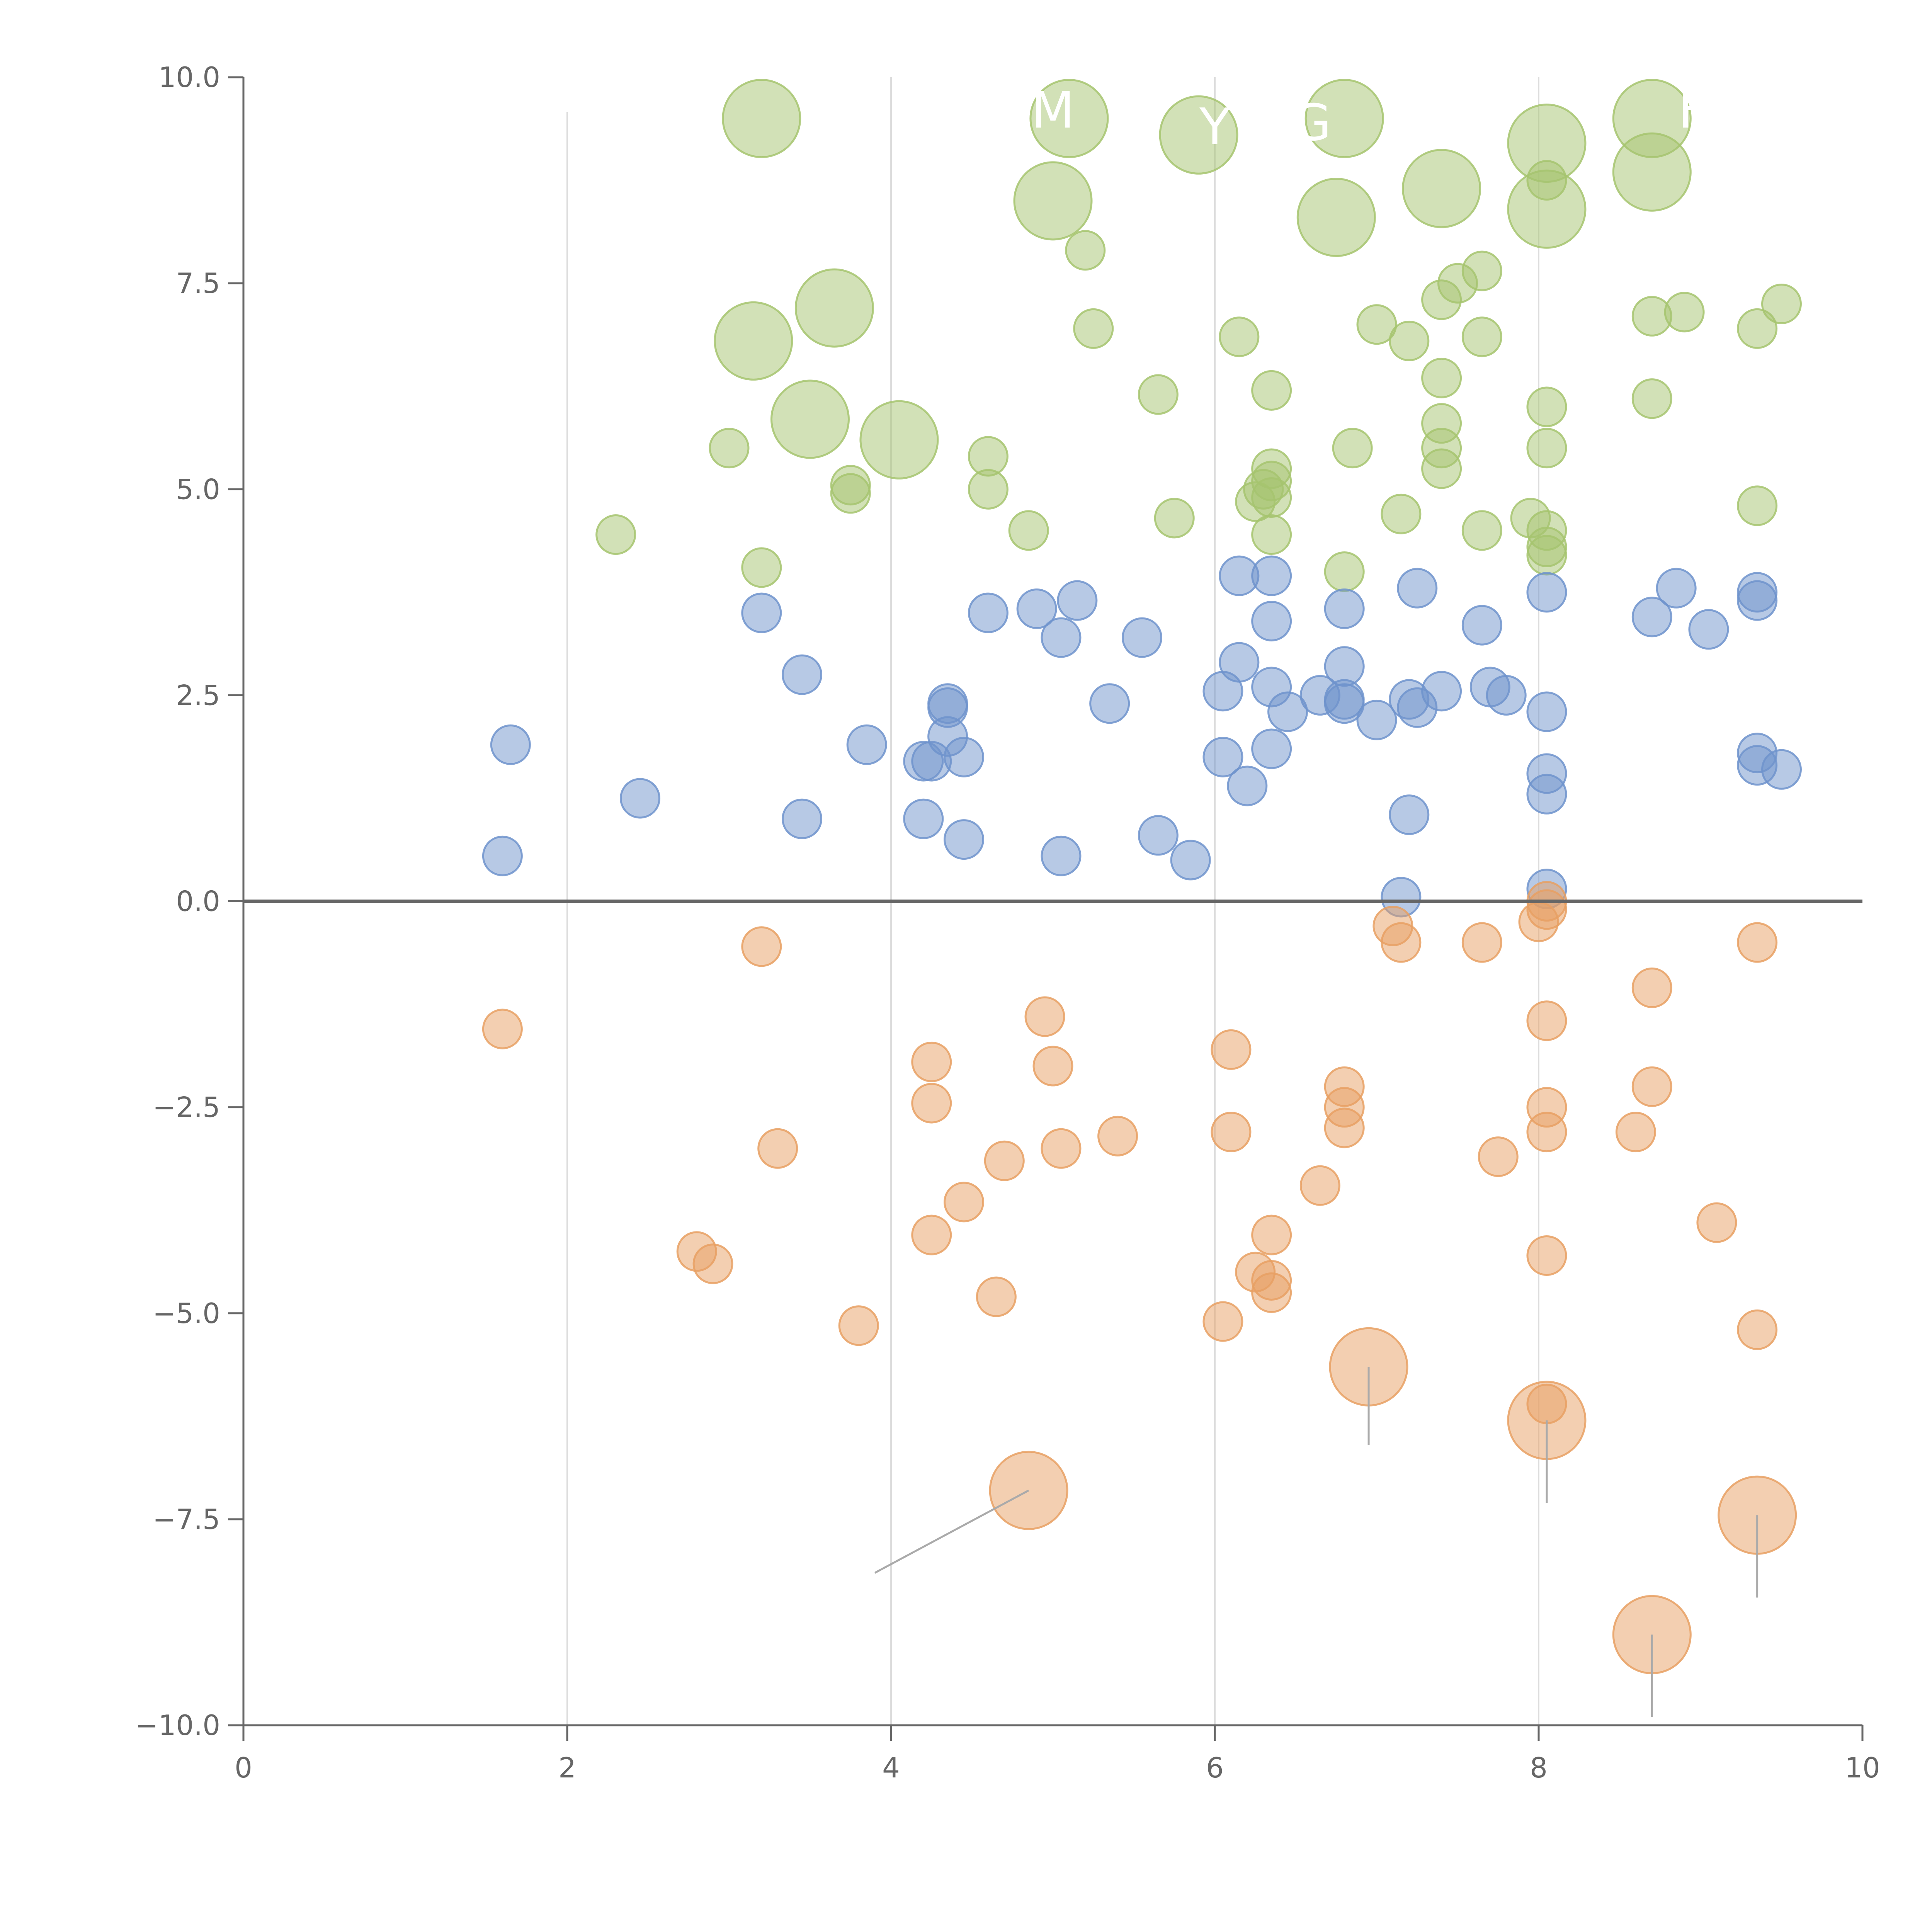 The height and width of the screenshot is (1932, 1932). Describe the element at coordinates (244, 1768) in the screenshot. I see `x-tick-label: 0` at that location.